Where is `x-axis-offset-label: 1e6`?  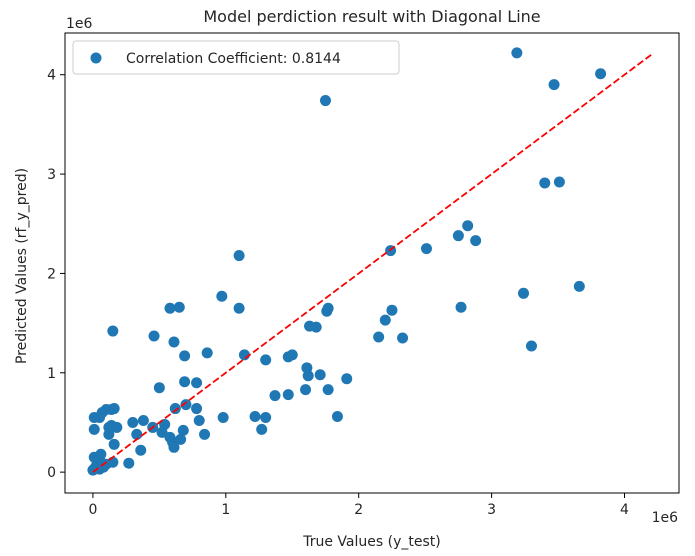
x-axis-offset-label: 1e6 is located at coordinates (665, 518).